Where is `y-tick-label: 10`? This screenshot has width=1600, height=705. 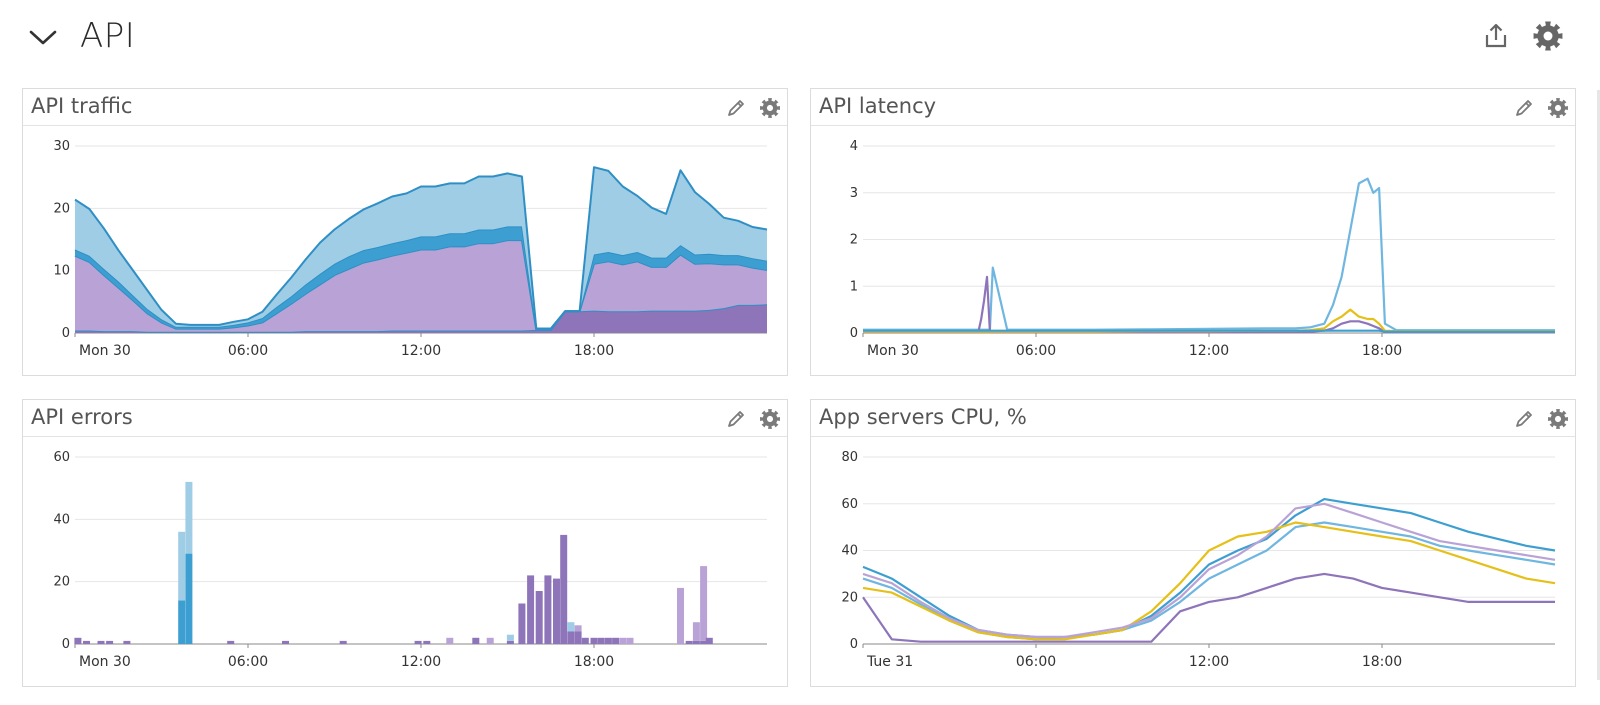 y-tick-label: 10 is located at coordinates (61, 271).